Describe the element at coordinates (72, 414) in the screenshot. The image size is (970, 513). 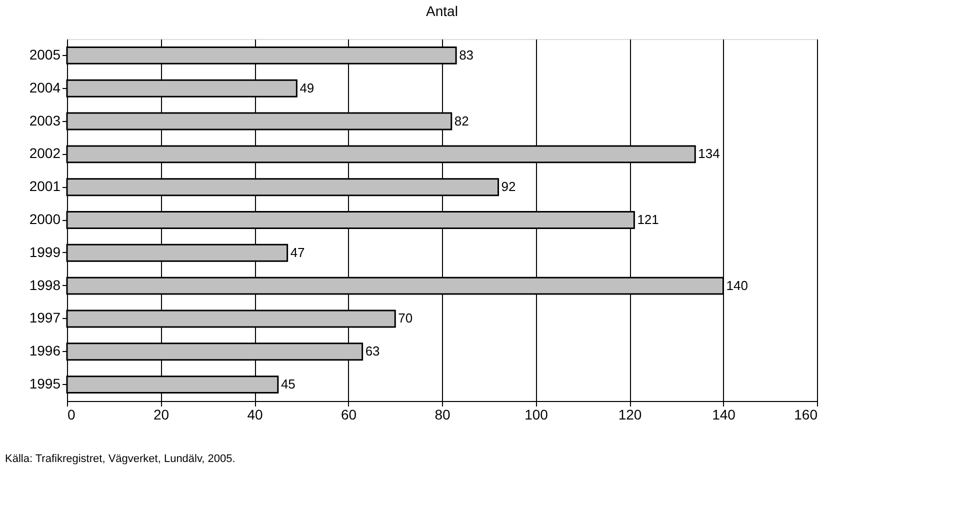
I see `x-tick-label: 0` at that location.